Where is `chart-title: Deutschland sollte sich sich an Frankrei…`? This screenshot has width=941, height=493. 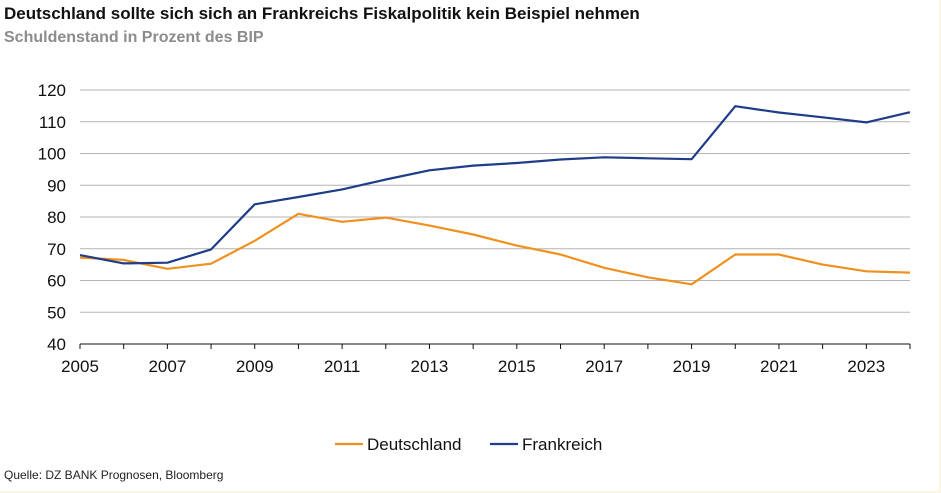 chart-title: Deutschland sollte sich sich an Frankrei… is located at coordinates (322, 13).